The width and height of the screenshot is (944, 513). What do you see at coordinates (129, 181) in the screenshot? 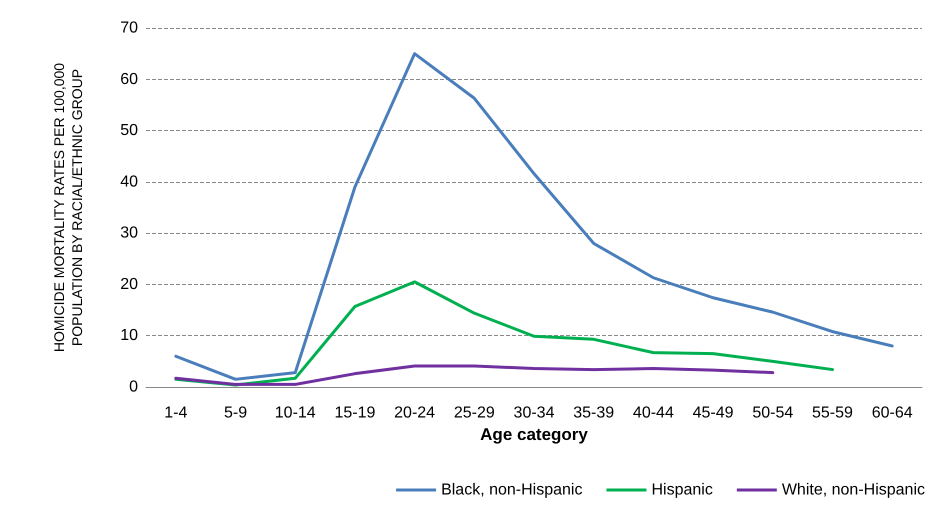
I see `y-tick-label: 40` at bounding box center [129, 181].